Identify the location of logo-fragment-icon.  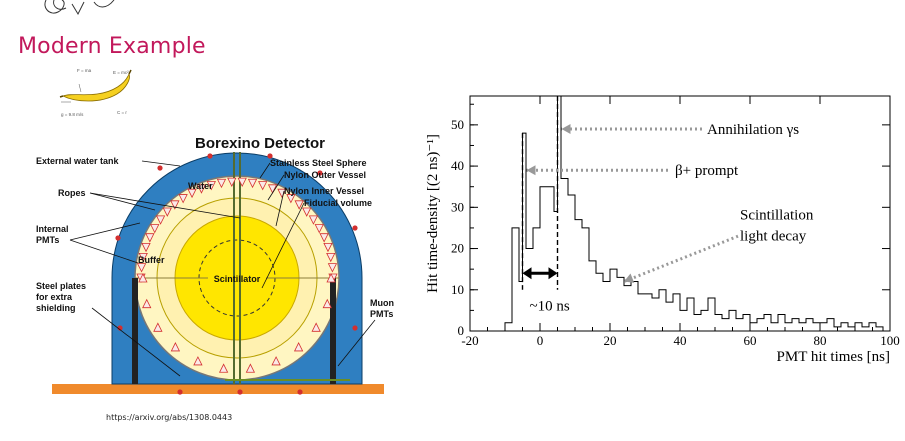
(79, 8).